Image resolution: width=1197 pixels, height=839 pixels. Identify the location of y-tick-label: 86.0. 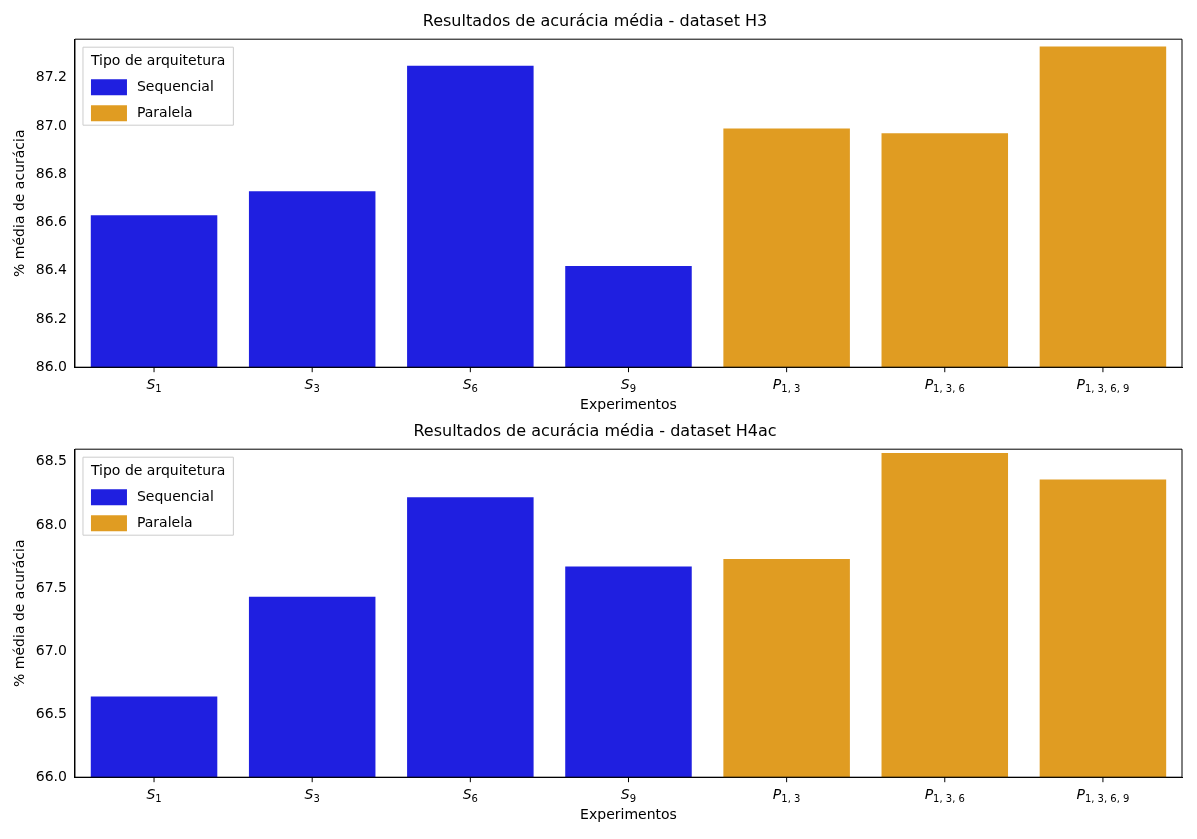
(51, 365).